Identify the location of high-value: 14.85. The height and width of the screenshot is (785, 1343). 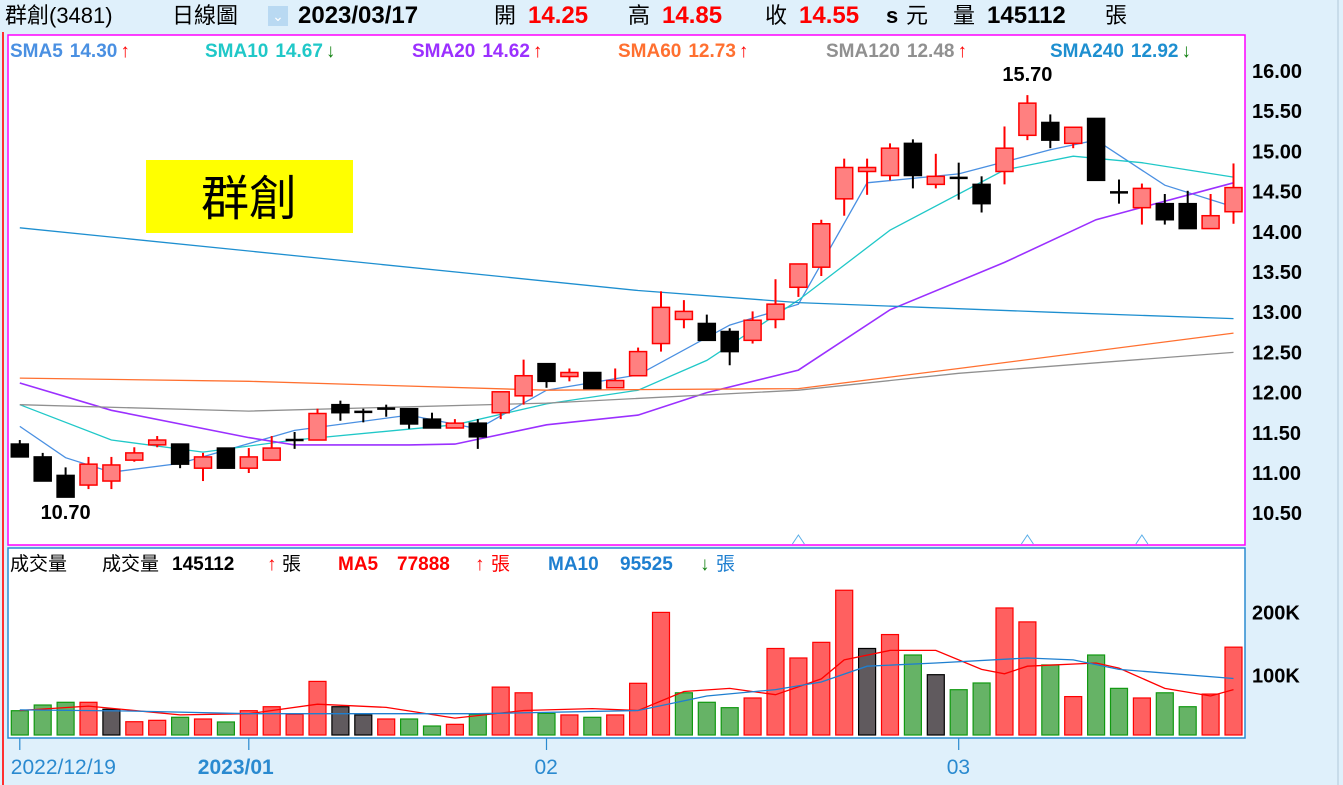
(692, 15).